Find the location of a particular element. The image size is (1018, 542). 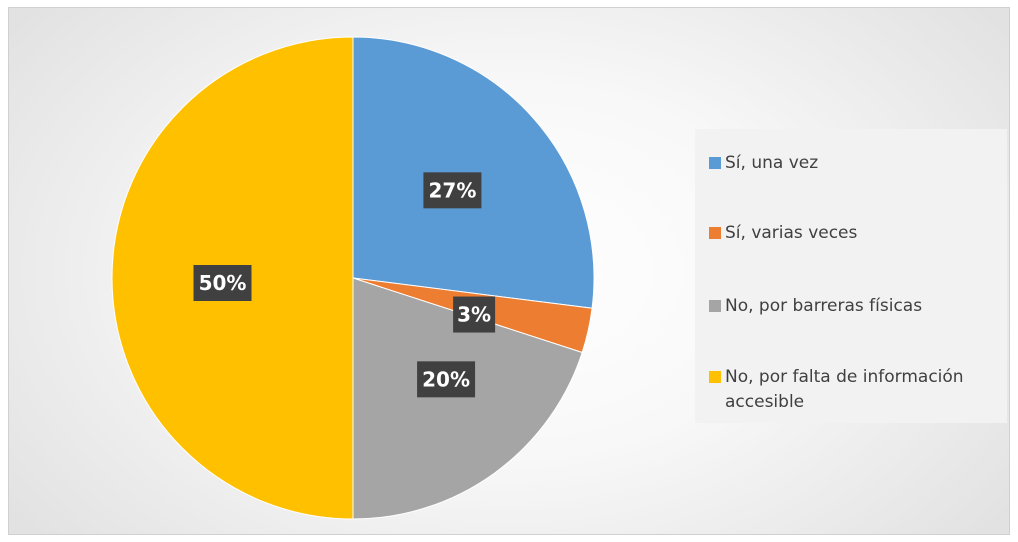

legend-item-no-falta-informacion: No, por falta de información accesible is located at coordinates (857, 390).